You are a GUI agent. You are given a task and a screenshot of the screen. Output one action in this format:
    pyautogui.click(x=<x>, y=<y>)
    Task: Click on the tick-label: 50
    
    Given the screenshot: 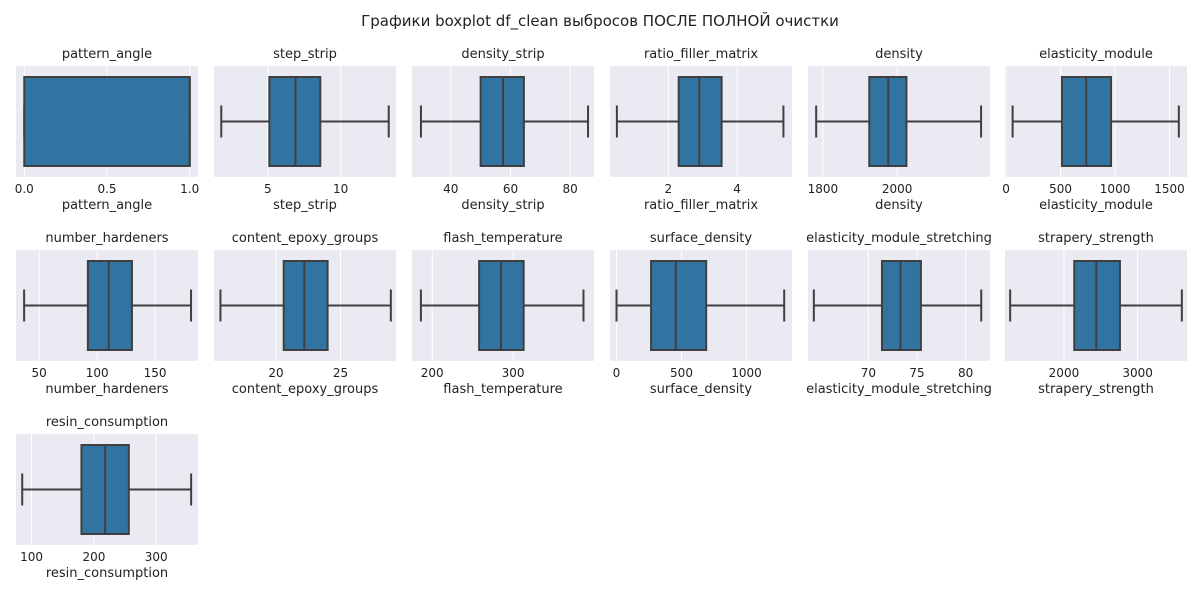 What is the action you would take?
    pyautogui.click(x=39, y=373)
    